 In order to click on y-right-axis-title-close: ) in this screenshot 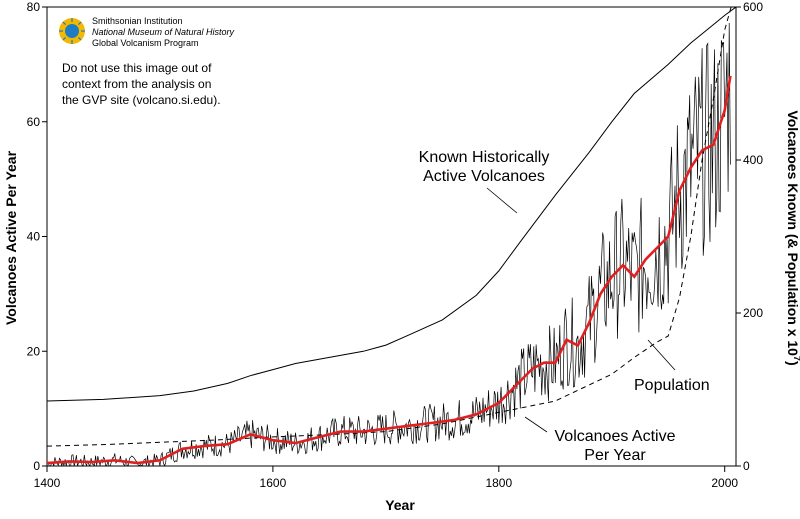, I will do `click(792, 363)`.